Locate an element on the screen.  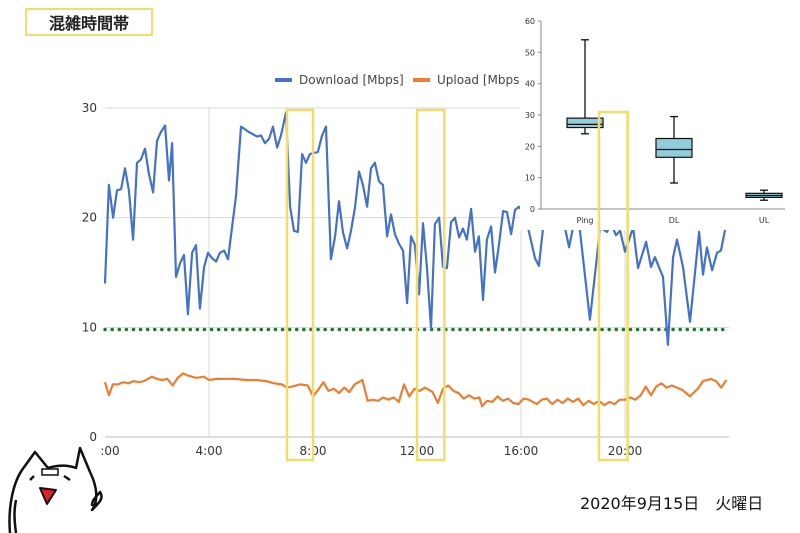
cat-arm is located at coordinates (15, 516).